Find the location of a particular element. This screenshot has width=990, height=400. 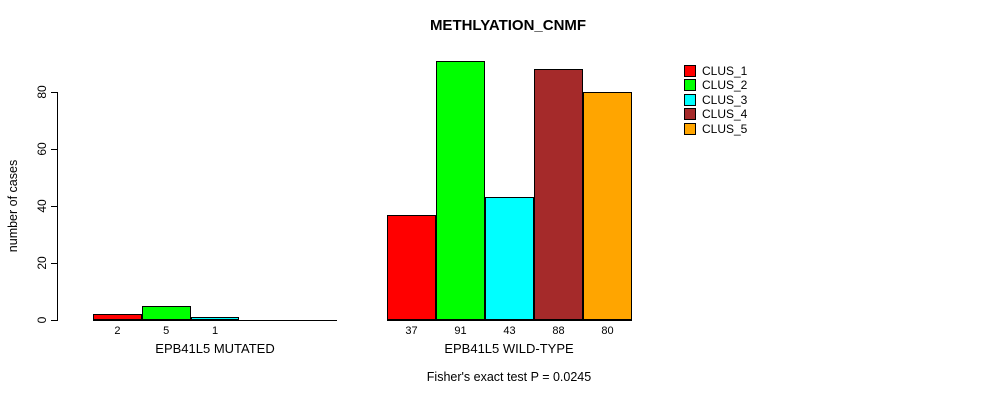

bar-clus-4-wild-type is located at coordinates (558, 194).